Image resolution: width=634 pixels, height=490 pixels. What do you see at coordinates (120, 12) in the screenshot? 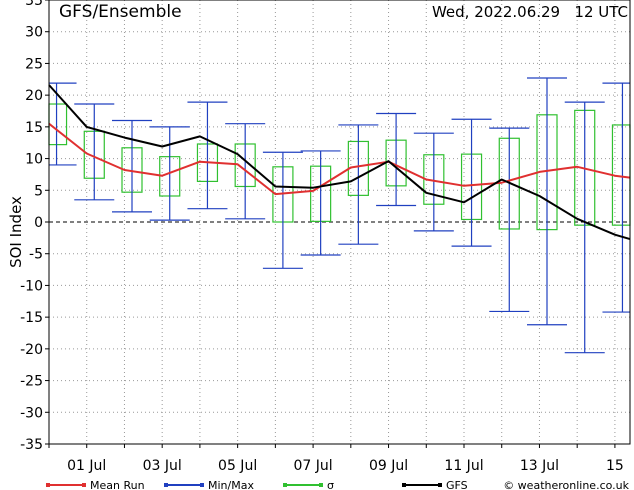
I see `chart-title: GFS/Ensemble` at bounding box center [120, 12].